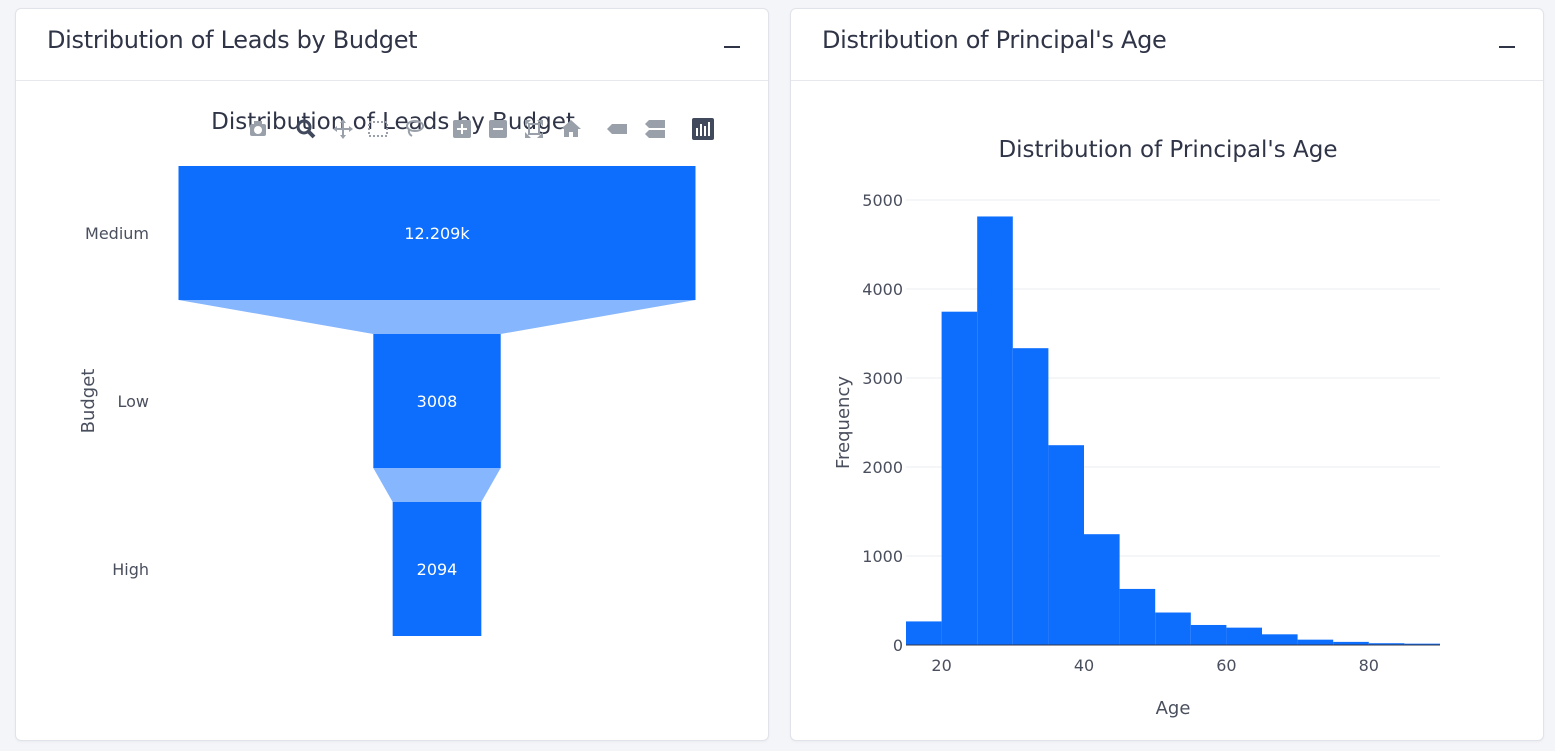  I want to click on plotly-logo-button, so click(703, 129).